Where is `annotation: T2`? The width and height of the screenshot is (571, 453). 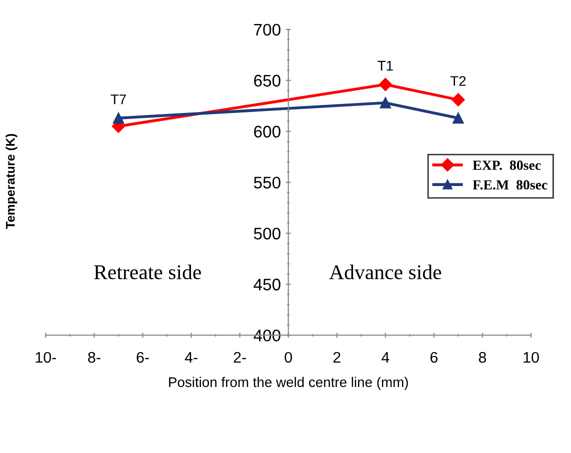
annotation: T2 is located at coordinates (458, 81).